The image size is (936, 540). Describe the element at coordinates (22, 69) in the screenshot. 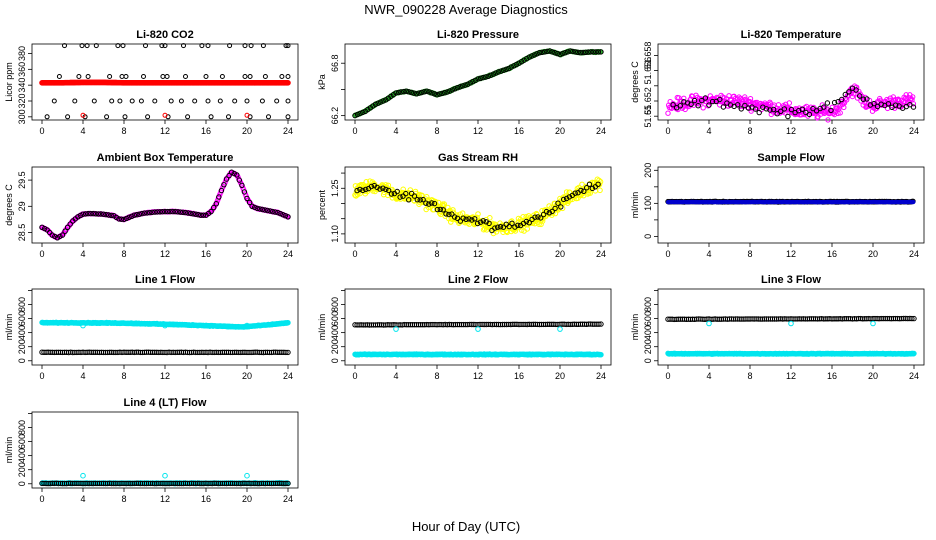

I see `y-tick-label: 360` at that location.